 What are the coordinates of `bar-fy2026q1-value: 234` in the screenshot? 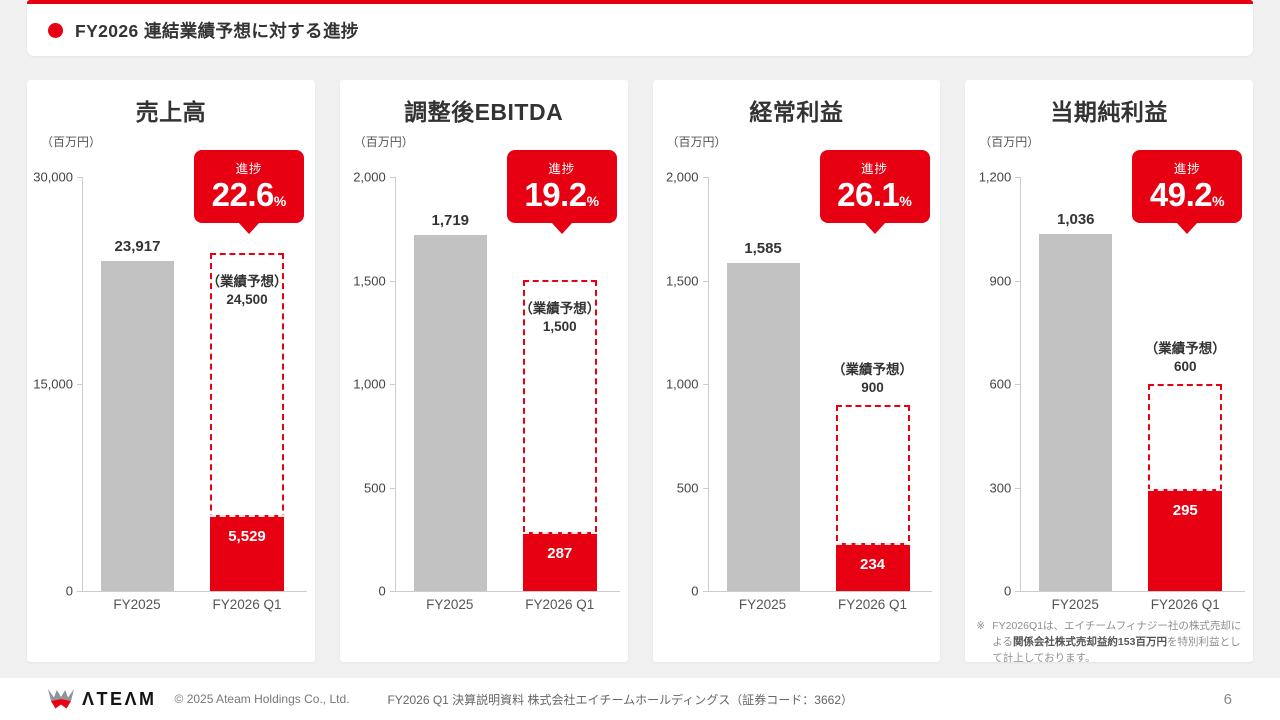 It's located at (872, 564).